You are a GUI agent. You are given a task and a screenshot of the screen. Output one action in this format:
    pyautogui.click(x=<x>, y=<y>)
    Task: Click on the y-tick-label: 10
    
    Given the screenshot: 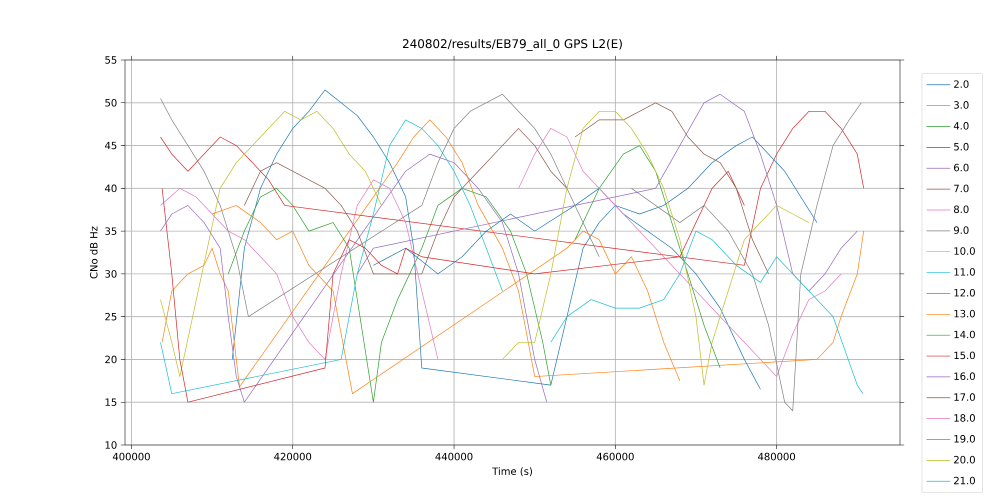 What is the action you would take?
    pyautogui.click(x=111, y=445)
    